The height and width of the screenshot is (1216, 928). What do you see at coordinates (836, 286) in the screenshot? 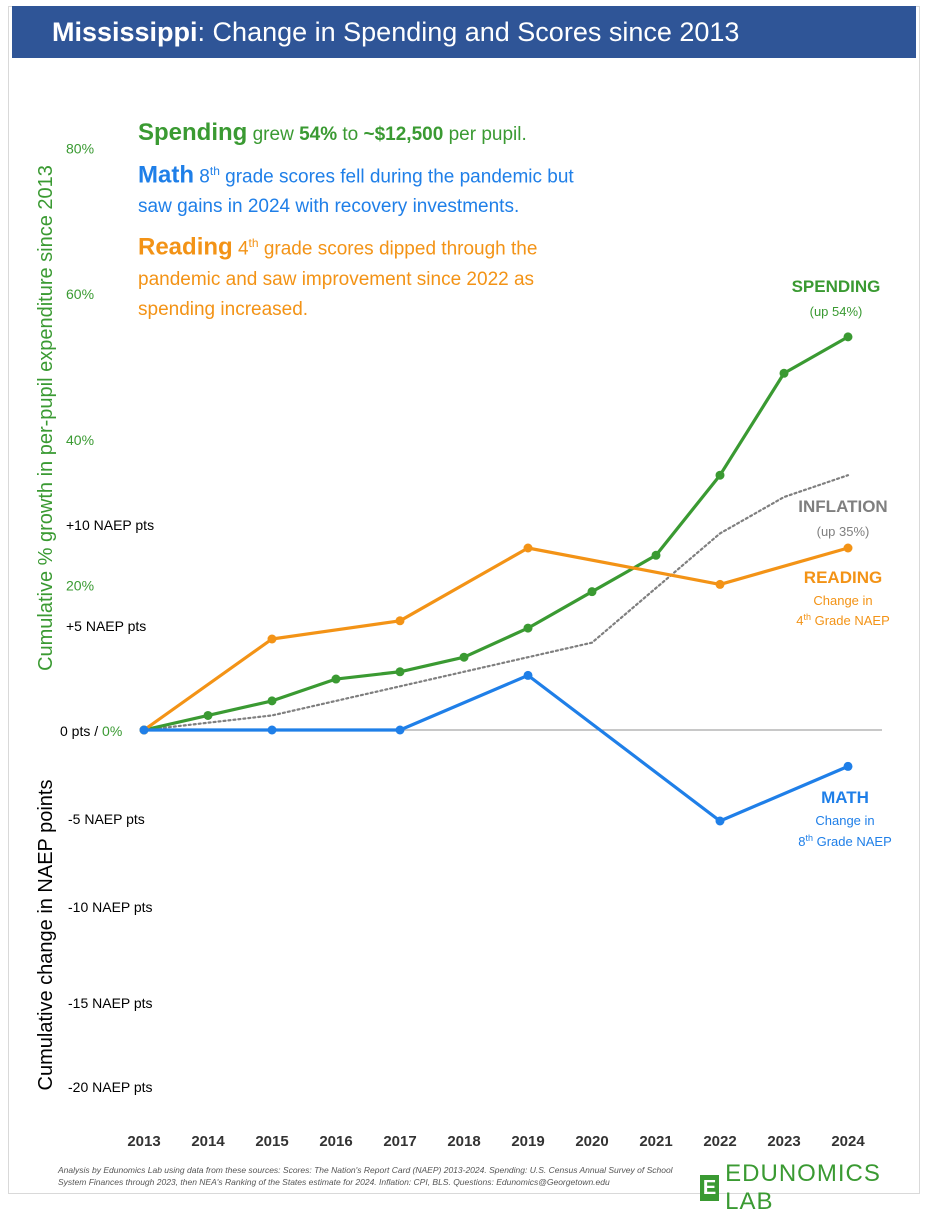
I see `spending-label: SPENDING` at bounding box center [836, 286].